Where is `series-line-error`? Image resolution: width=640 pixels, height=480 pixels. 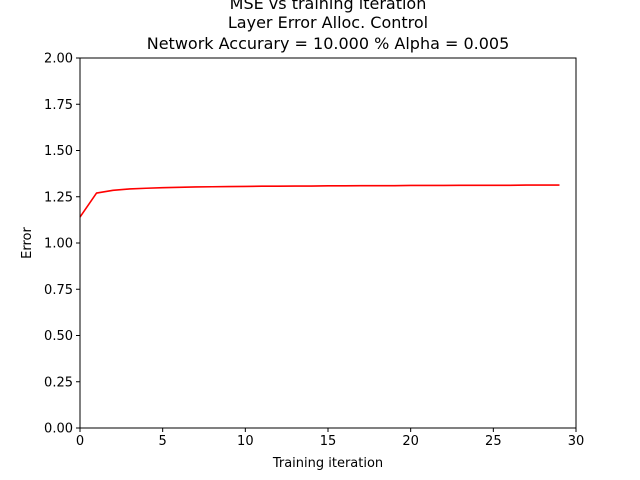
series-line-error is located at coordinates (319, 201).